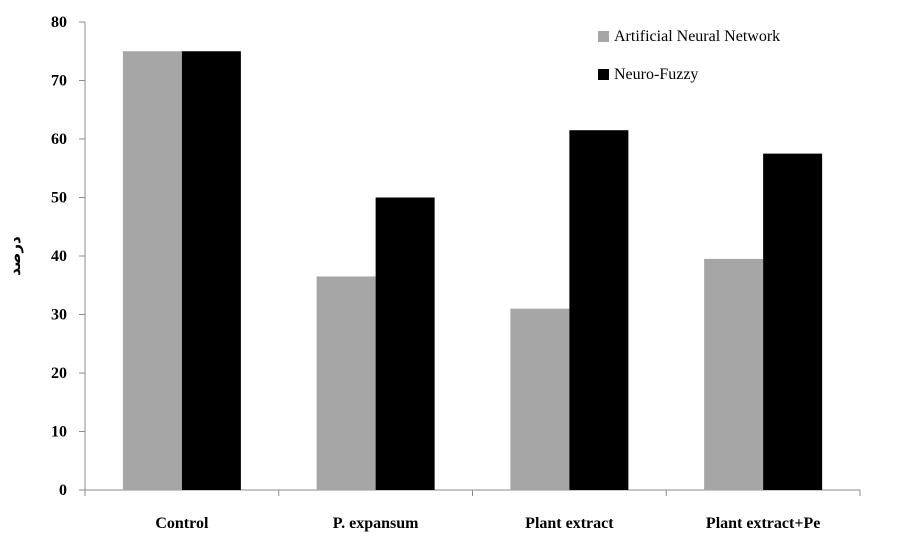 Image resolution: width=901 pixels, height=536 pixels. I want to click on y-tick-label: 80, so click(59, 22).